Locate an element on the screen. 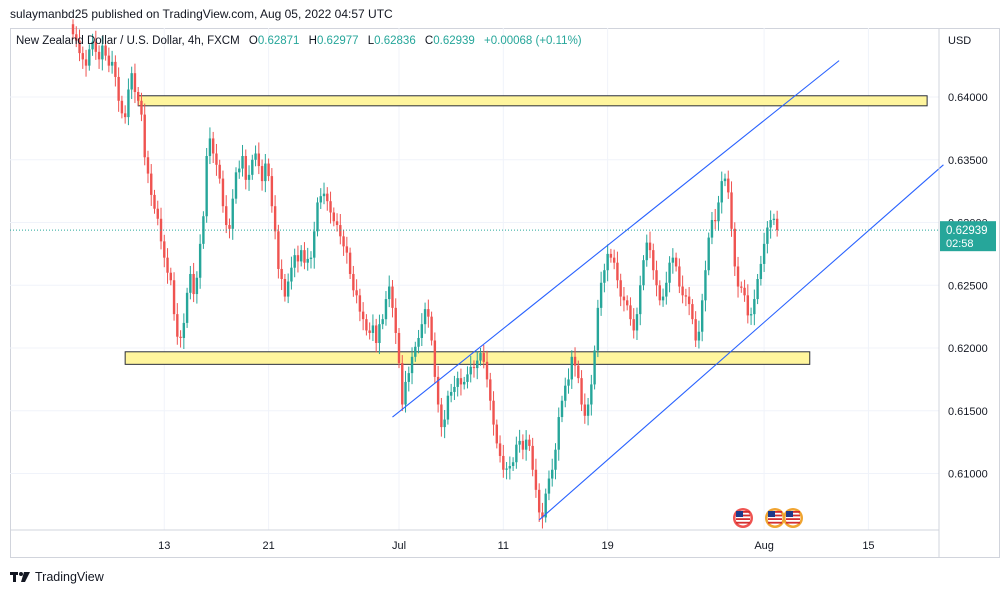  tradingview-logo-icon is located at coordinates (20, 577).